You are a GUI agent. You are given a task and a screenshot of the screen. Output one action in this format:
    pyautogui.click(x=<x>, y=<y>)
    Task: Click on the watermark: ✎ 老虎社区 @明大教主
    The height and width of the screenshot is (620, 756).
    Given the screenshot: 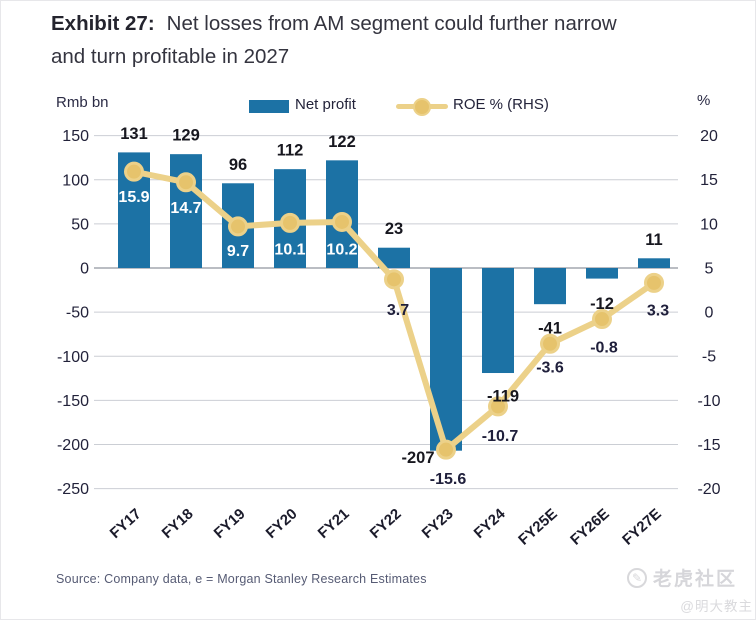 What is the action you would take?
    pyautogui.click(x=690, y=589)
    